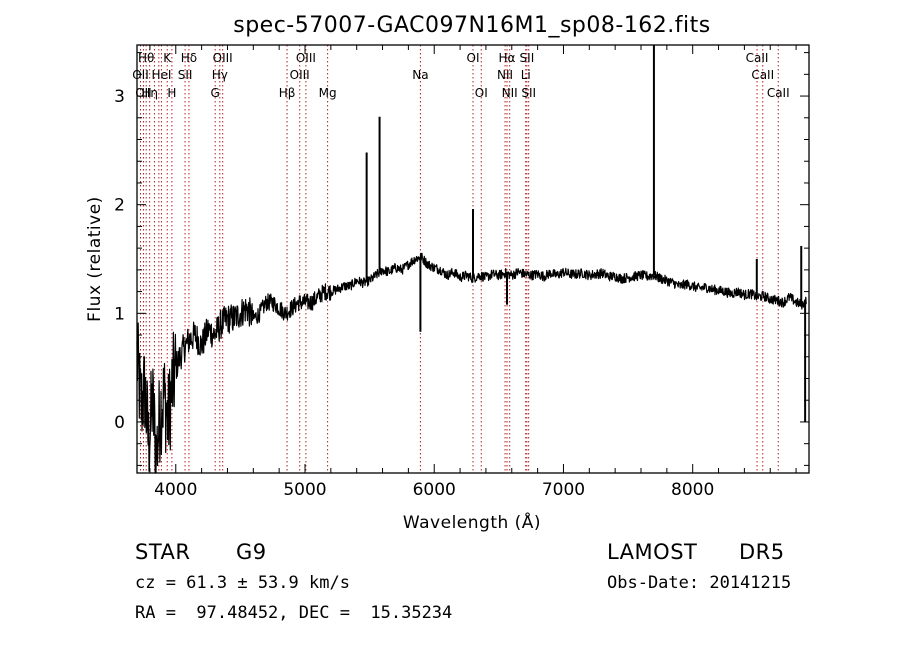 The width and height of the screenshot is (900, 649). Describe the element at coordinates (167, 58) in the screenshot. I see `line-marker-label: K` at that location.